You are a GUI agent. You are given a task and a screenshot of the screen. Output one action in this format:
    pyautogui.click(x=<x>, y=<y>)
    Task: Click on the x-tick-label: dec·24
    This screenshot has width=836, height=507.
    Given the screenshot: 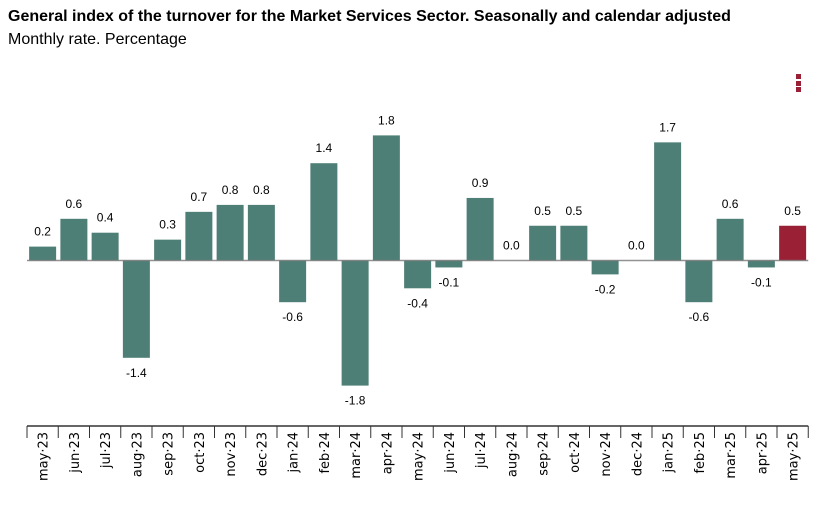 What is the action you would take?
    pyautogui.click(x=637, y=454)
    